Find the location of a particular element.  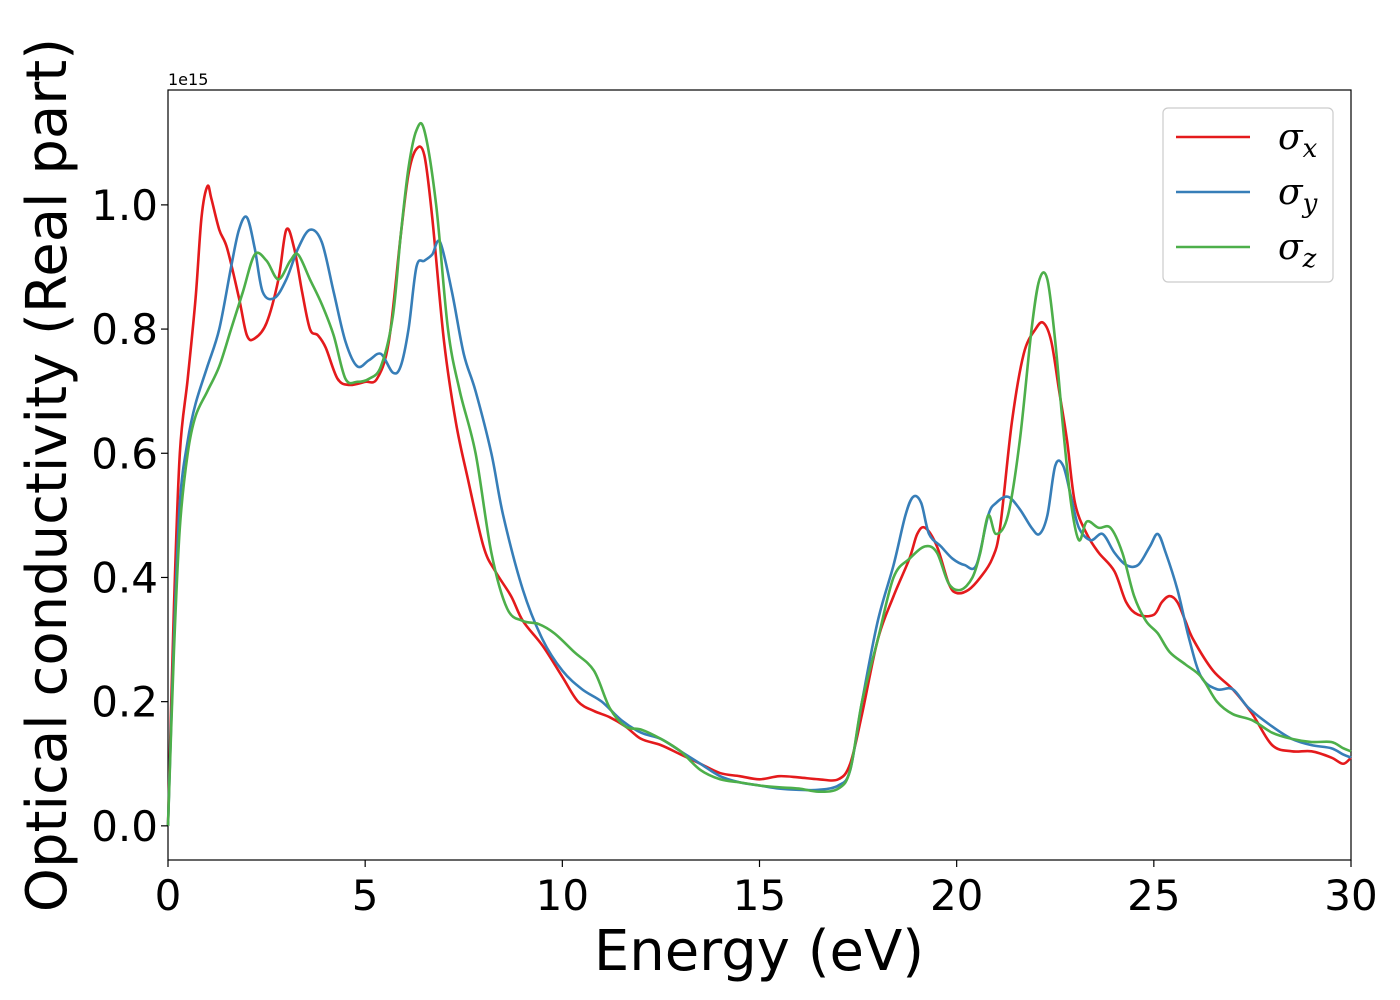

x-axis-ticks: 0 5 10 15 20 25 30 is located at coordinates (766, 890).